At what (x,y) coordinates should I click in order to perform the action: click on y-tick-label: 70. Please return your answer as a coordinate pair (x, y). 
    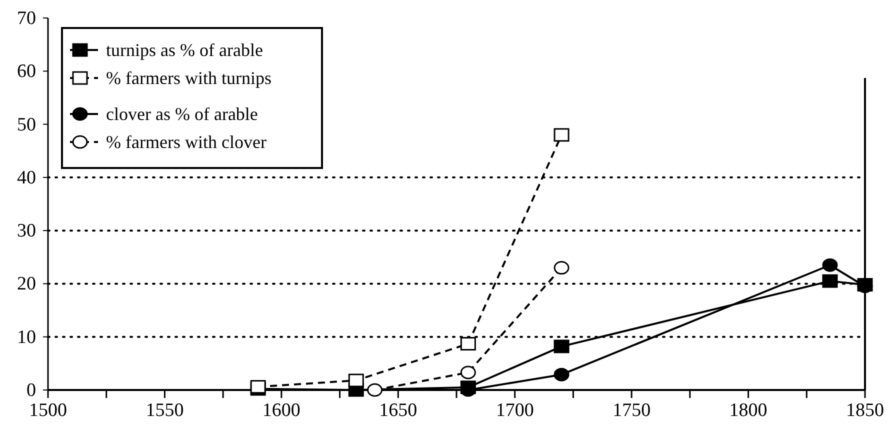
    Looking at the image, I should click on (26, 18).